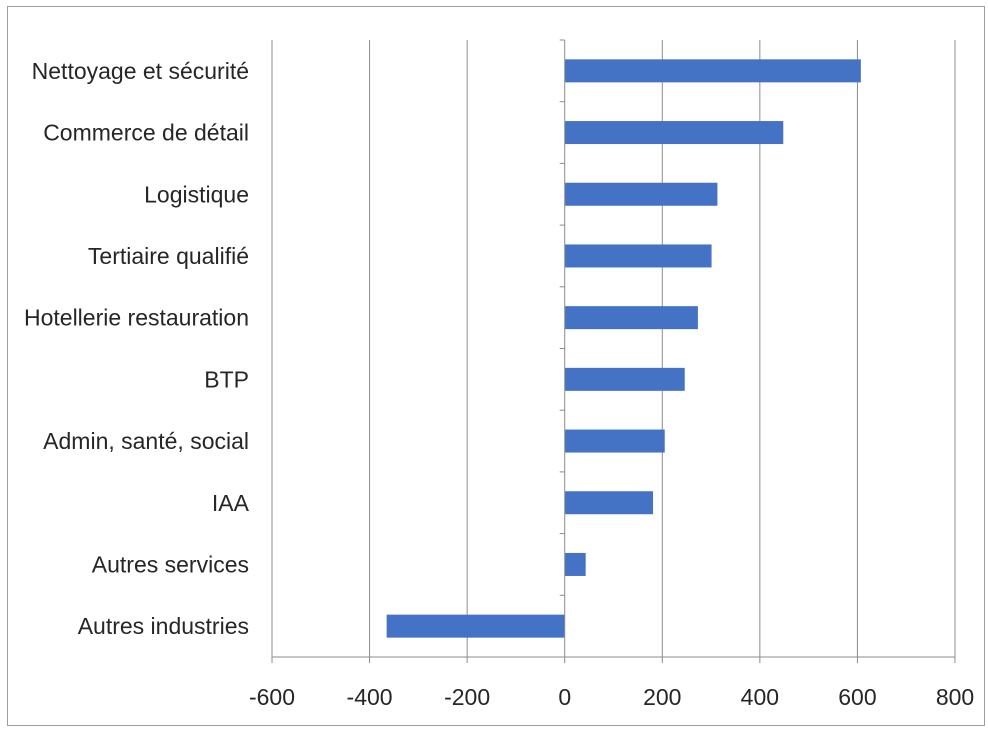 This screenshot has height=731, width=988. I want to click on x-tick-label: 800, so click(955, 697).